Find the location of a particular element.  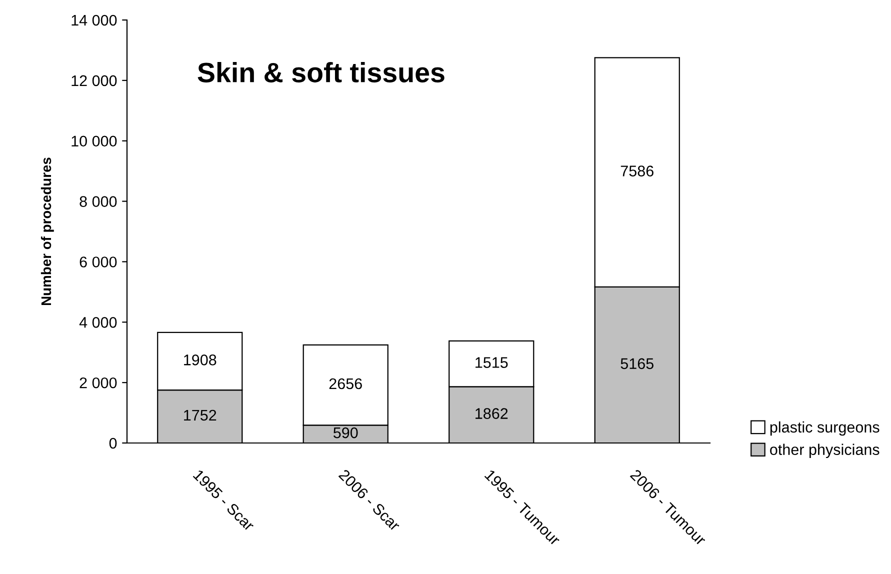

y-tick-label: 14 000 is located at coordinates (94, 20).